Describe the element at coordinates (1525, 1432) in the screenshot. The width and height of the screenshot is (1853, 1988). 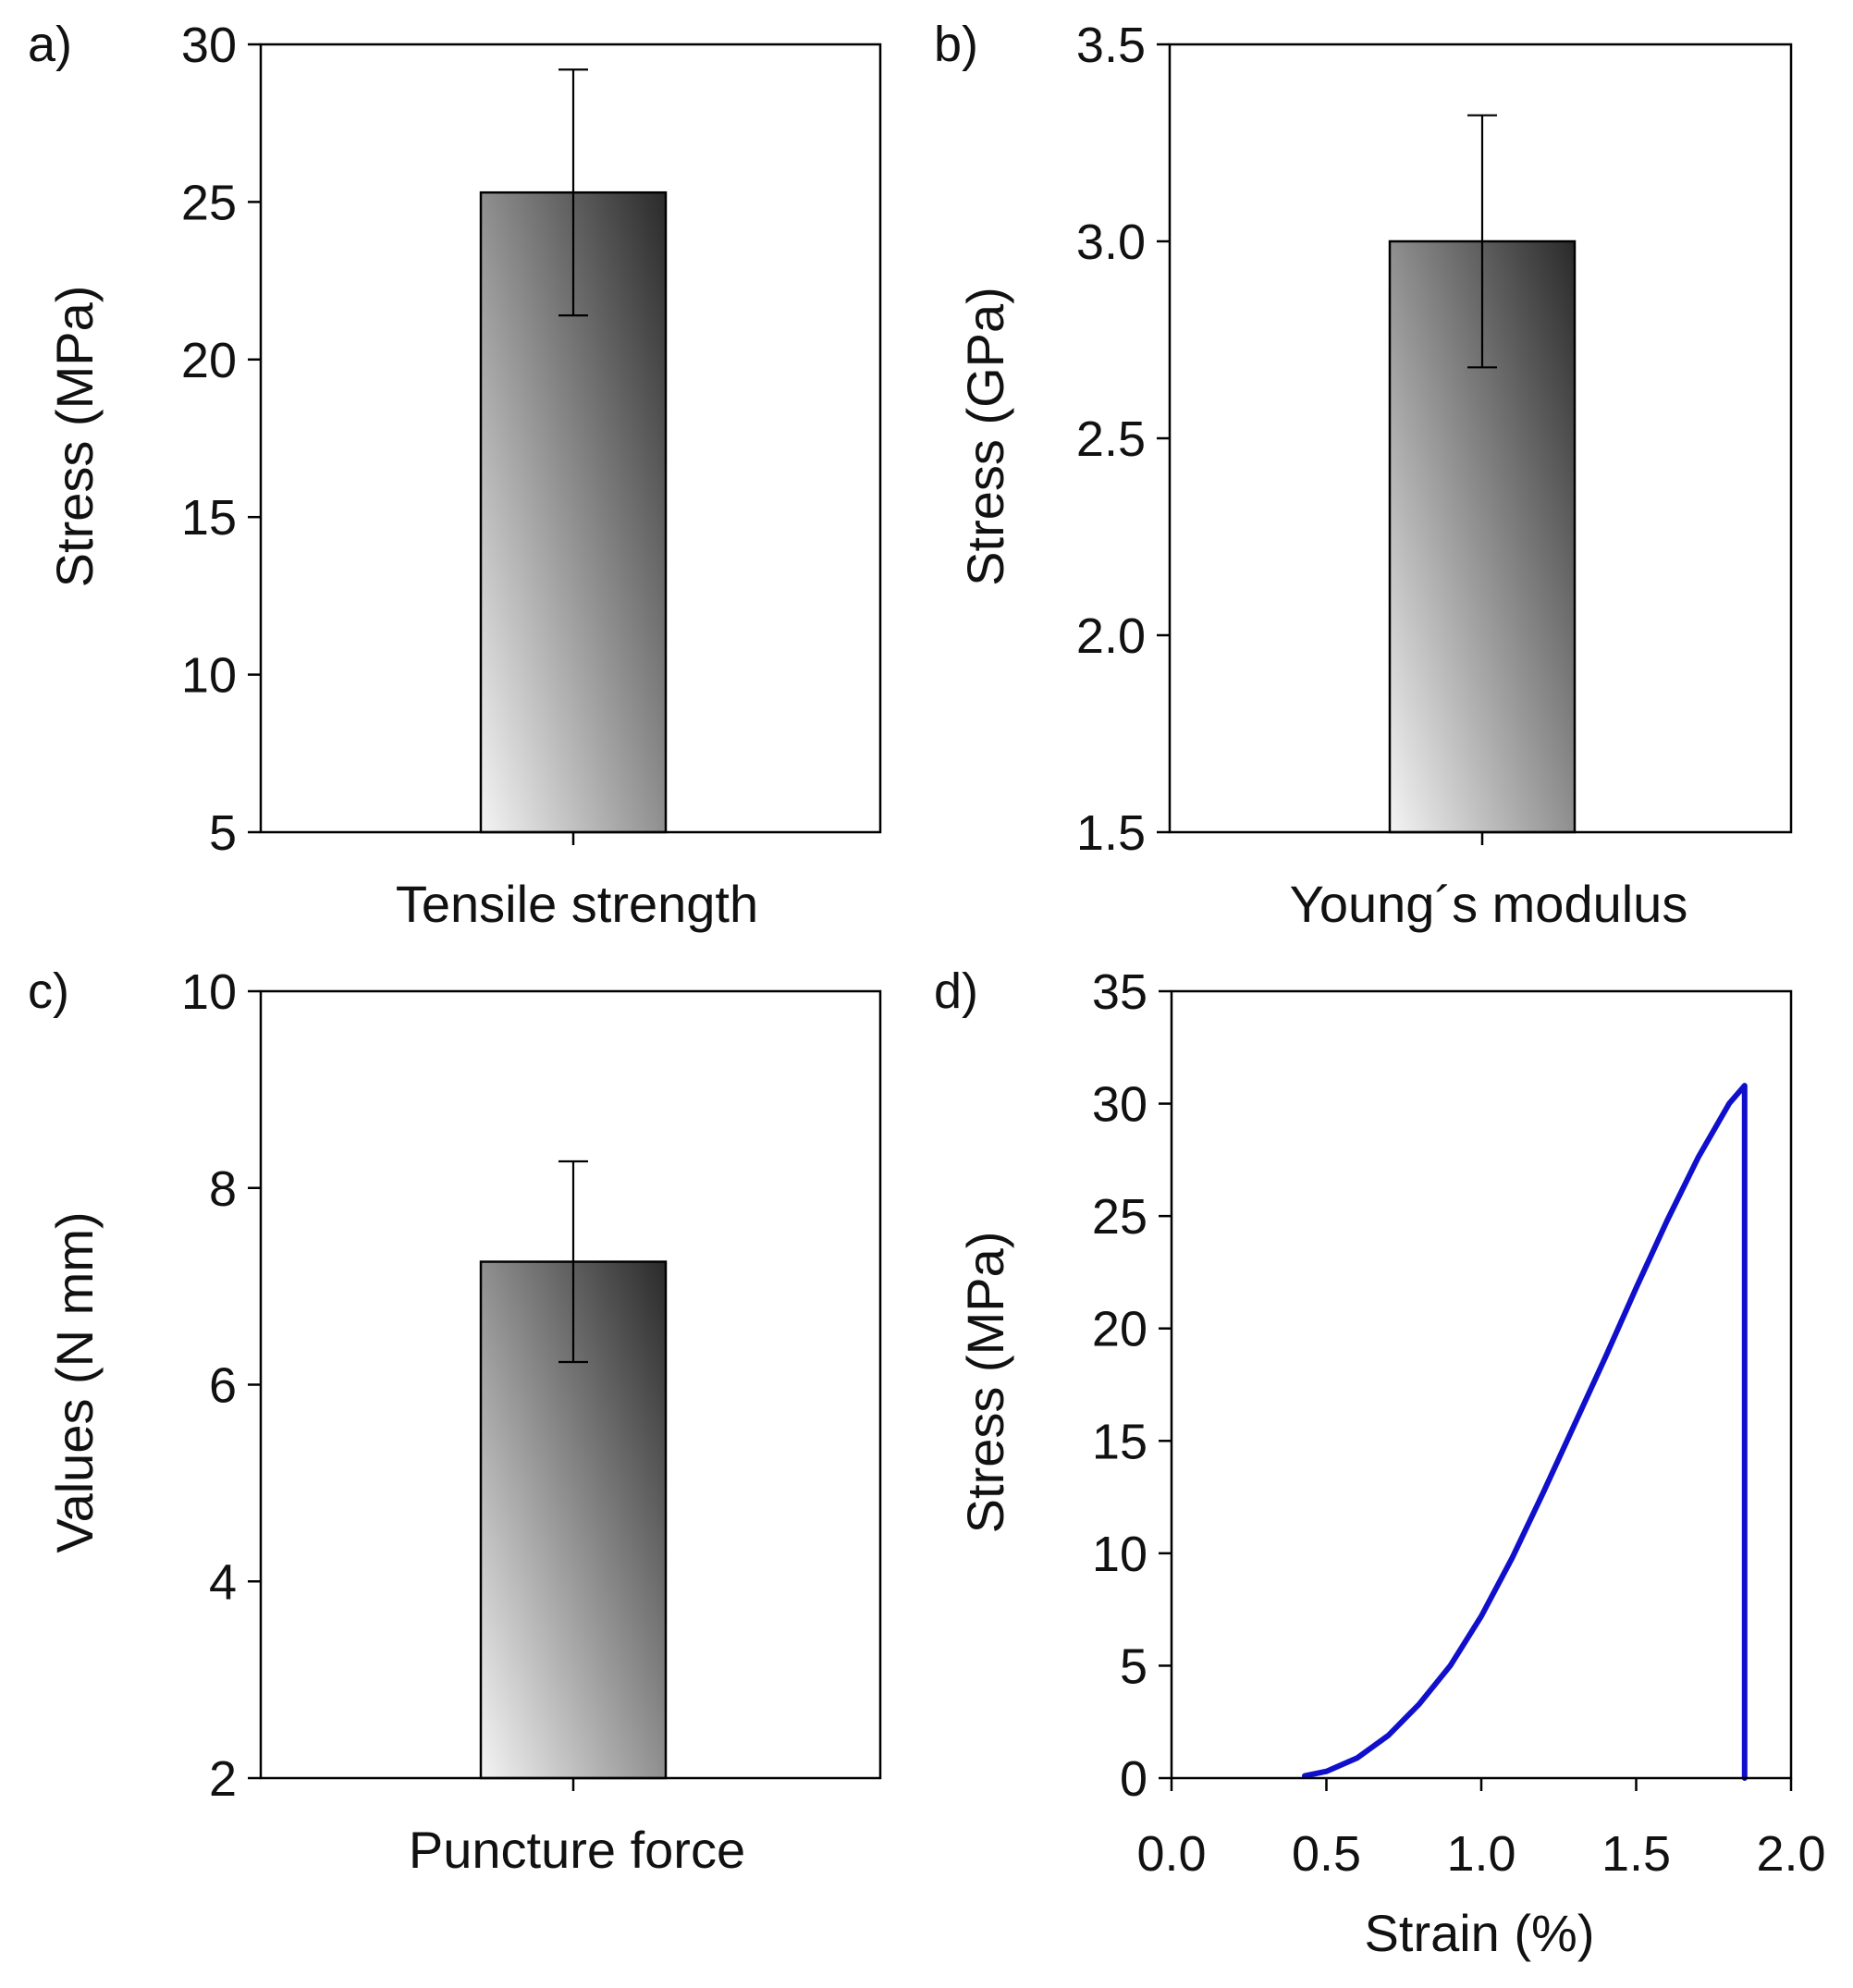
I see `panel-d-stress-strain-line` at that location.